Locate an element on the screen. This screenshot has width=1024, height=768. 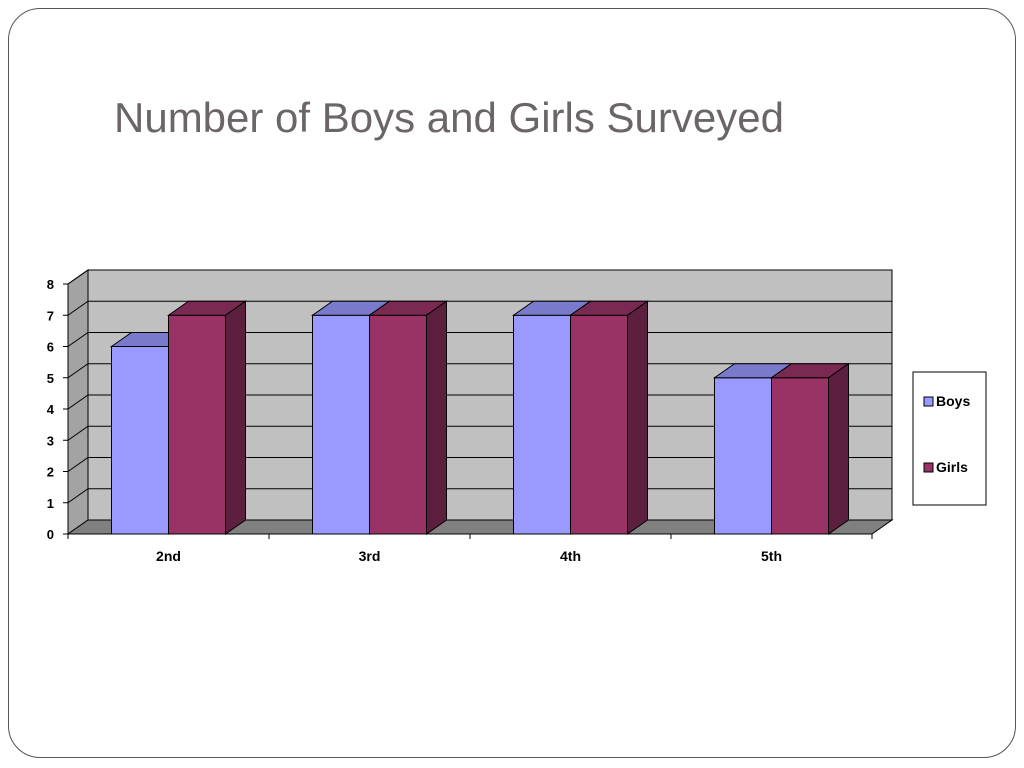
chart-legend: Boys Girls is located at coordinates (949, 438).